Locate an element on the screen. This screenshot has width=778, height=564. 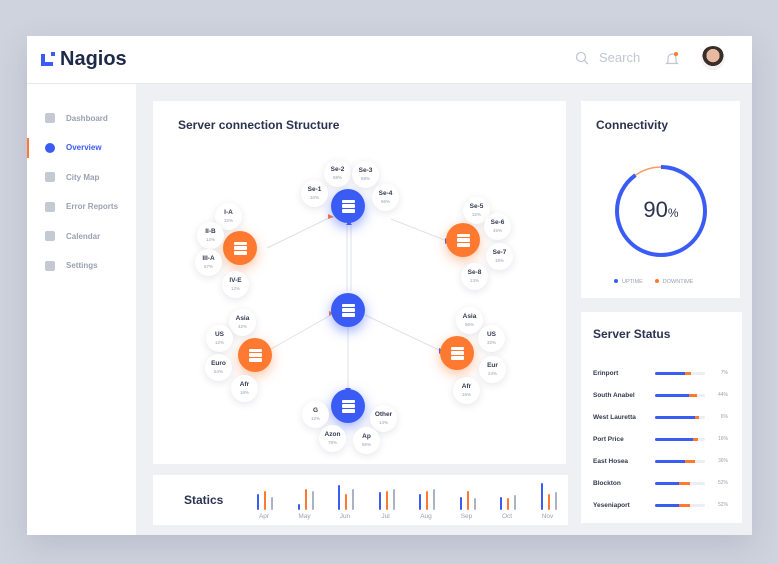
node-name: Ap is located at coordinates (366, 436).